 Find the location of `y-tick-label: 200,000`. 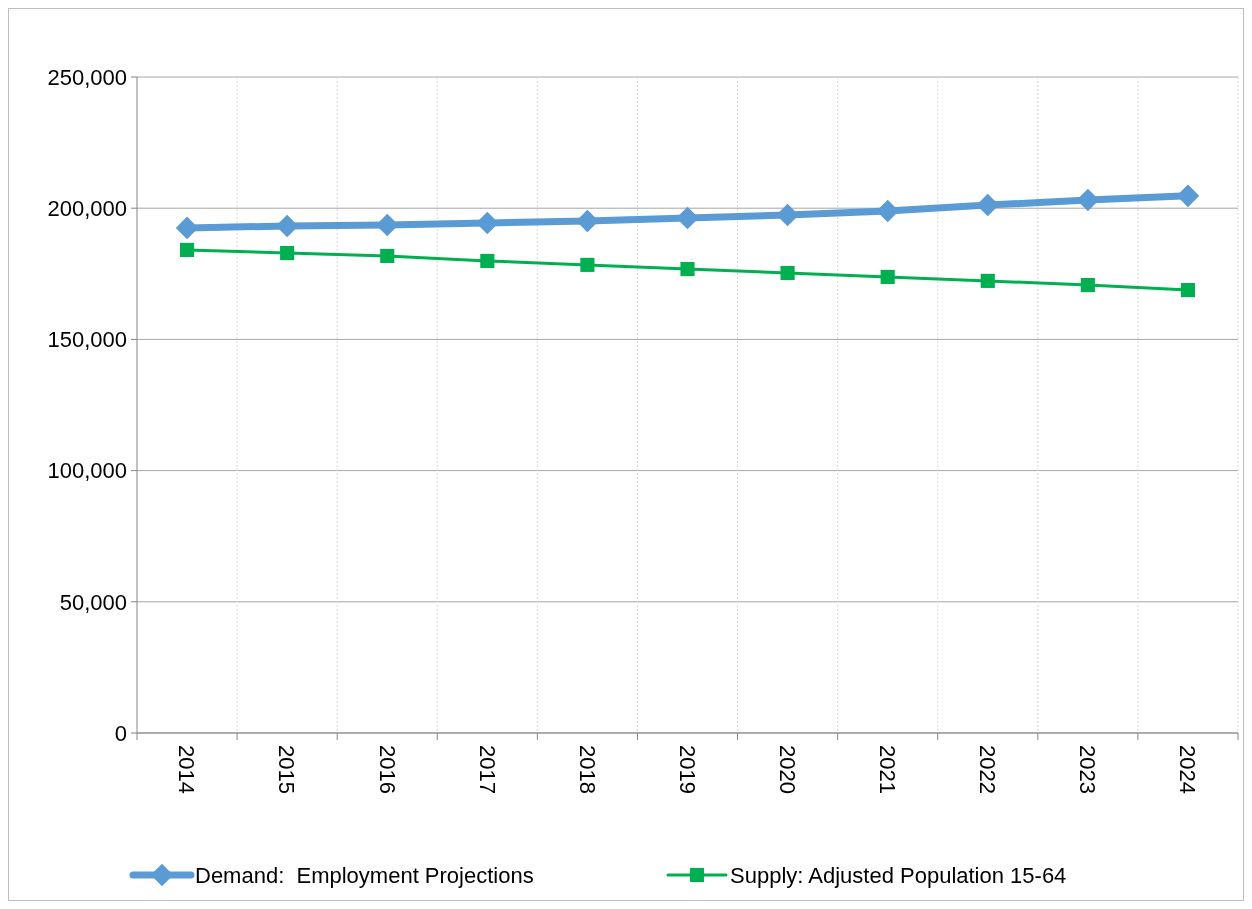

y-tick-label: 200,000 is located at coordinates (87, 208).